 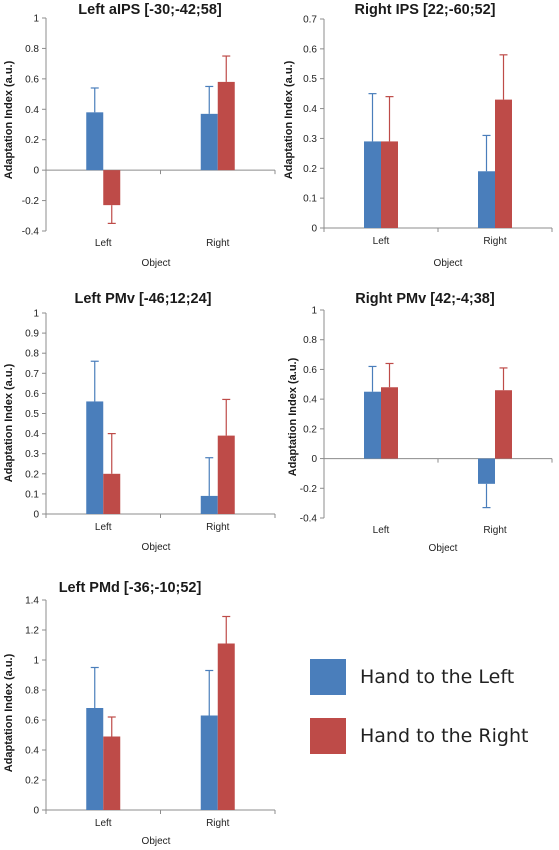 I want to click on plot-area: 0 0.1 0.2 0.3 0.4 0.5 0.6 0.7 Left Right, so click(x=428, y=131).